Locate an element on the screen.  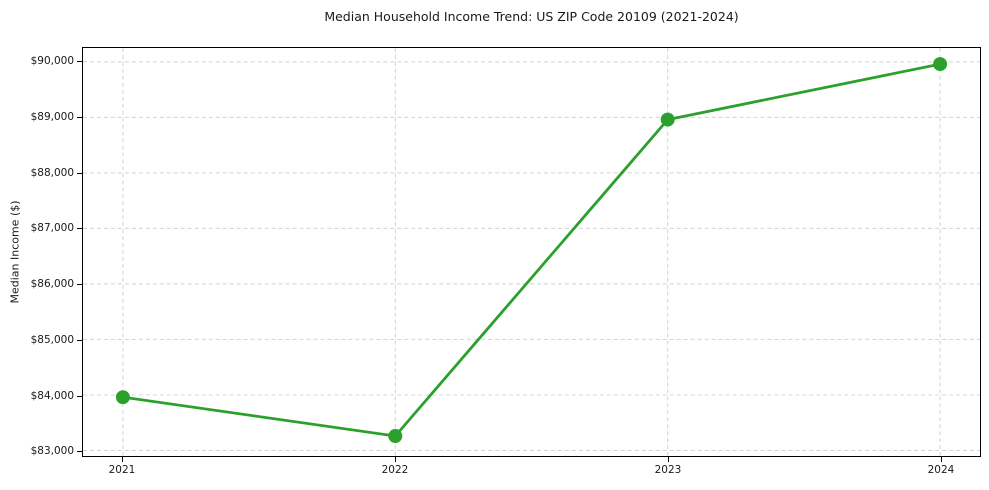
y-tick-label: $88,000 is located at coordinates (52, 172).